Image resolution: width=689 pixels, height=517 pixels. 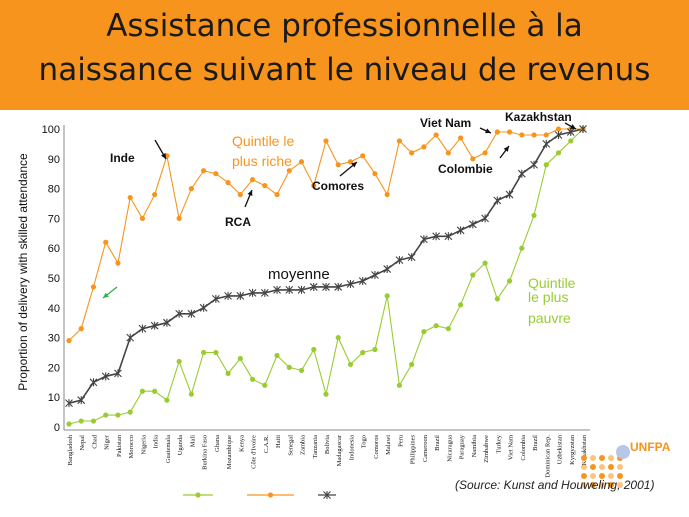 I want to click on title-line-1: Assistance professionnelle à la, so click(x=344, y=26).